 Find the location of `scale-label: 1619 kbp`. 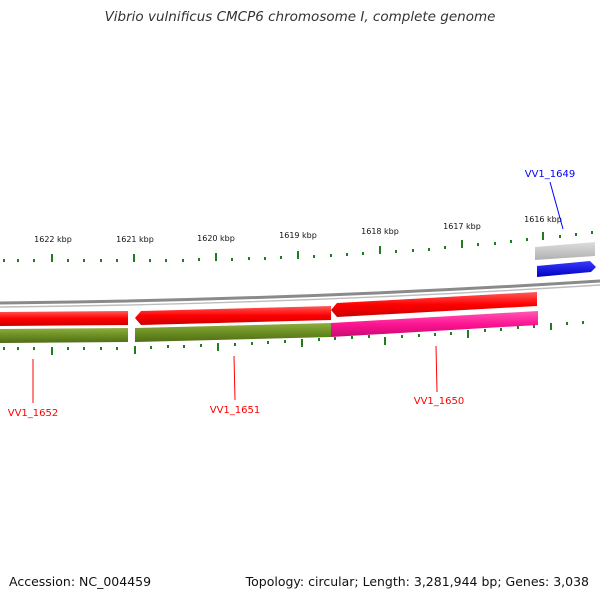

scale-label: 1619 kbp is located at coordinates (298, 235).